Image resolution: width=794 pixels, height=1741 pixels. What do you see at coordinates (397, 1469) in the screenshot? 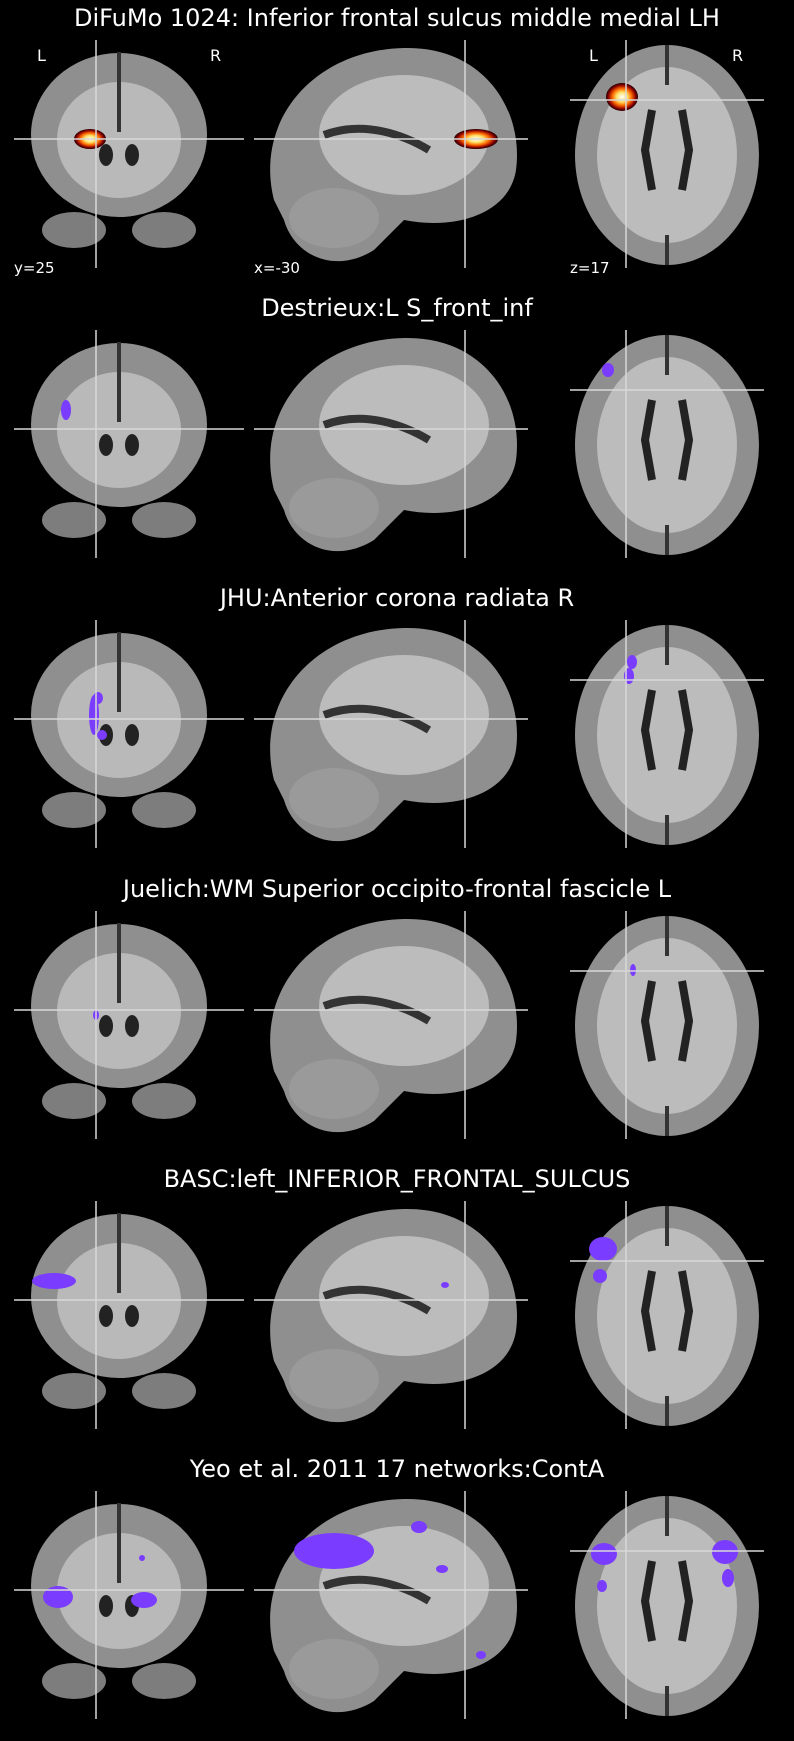
I see `panel-title: Yeo et al. 2011 17 networks:ContA` at bounding box center [397, 1469].